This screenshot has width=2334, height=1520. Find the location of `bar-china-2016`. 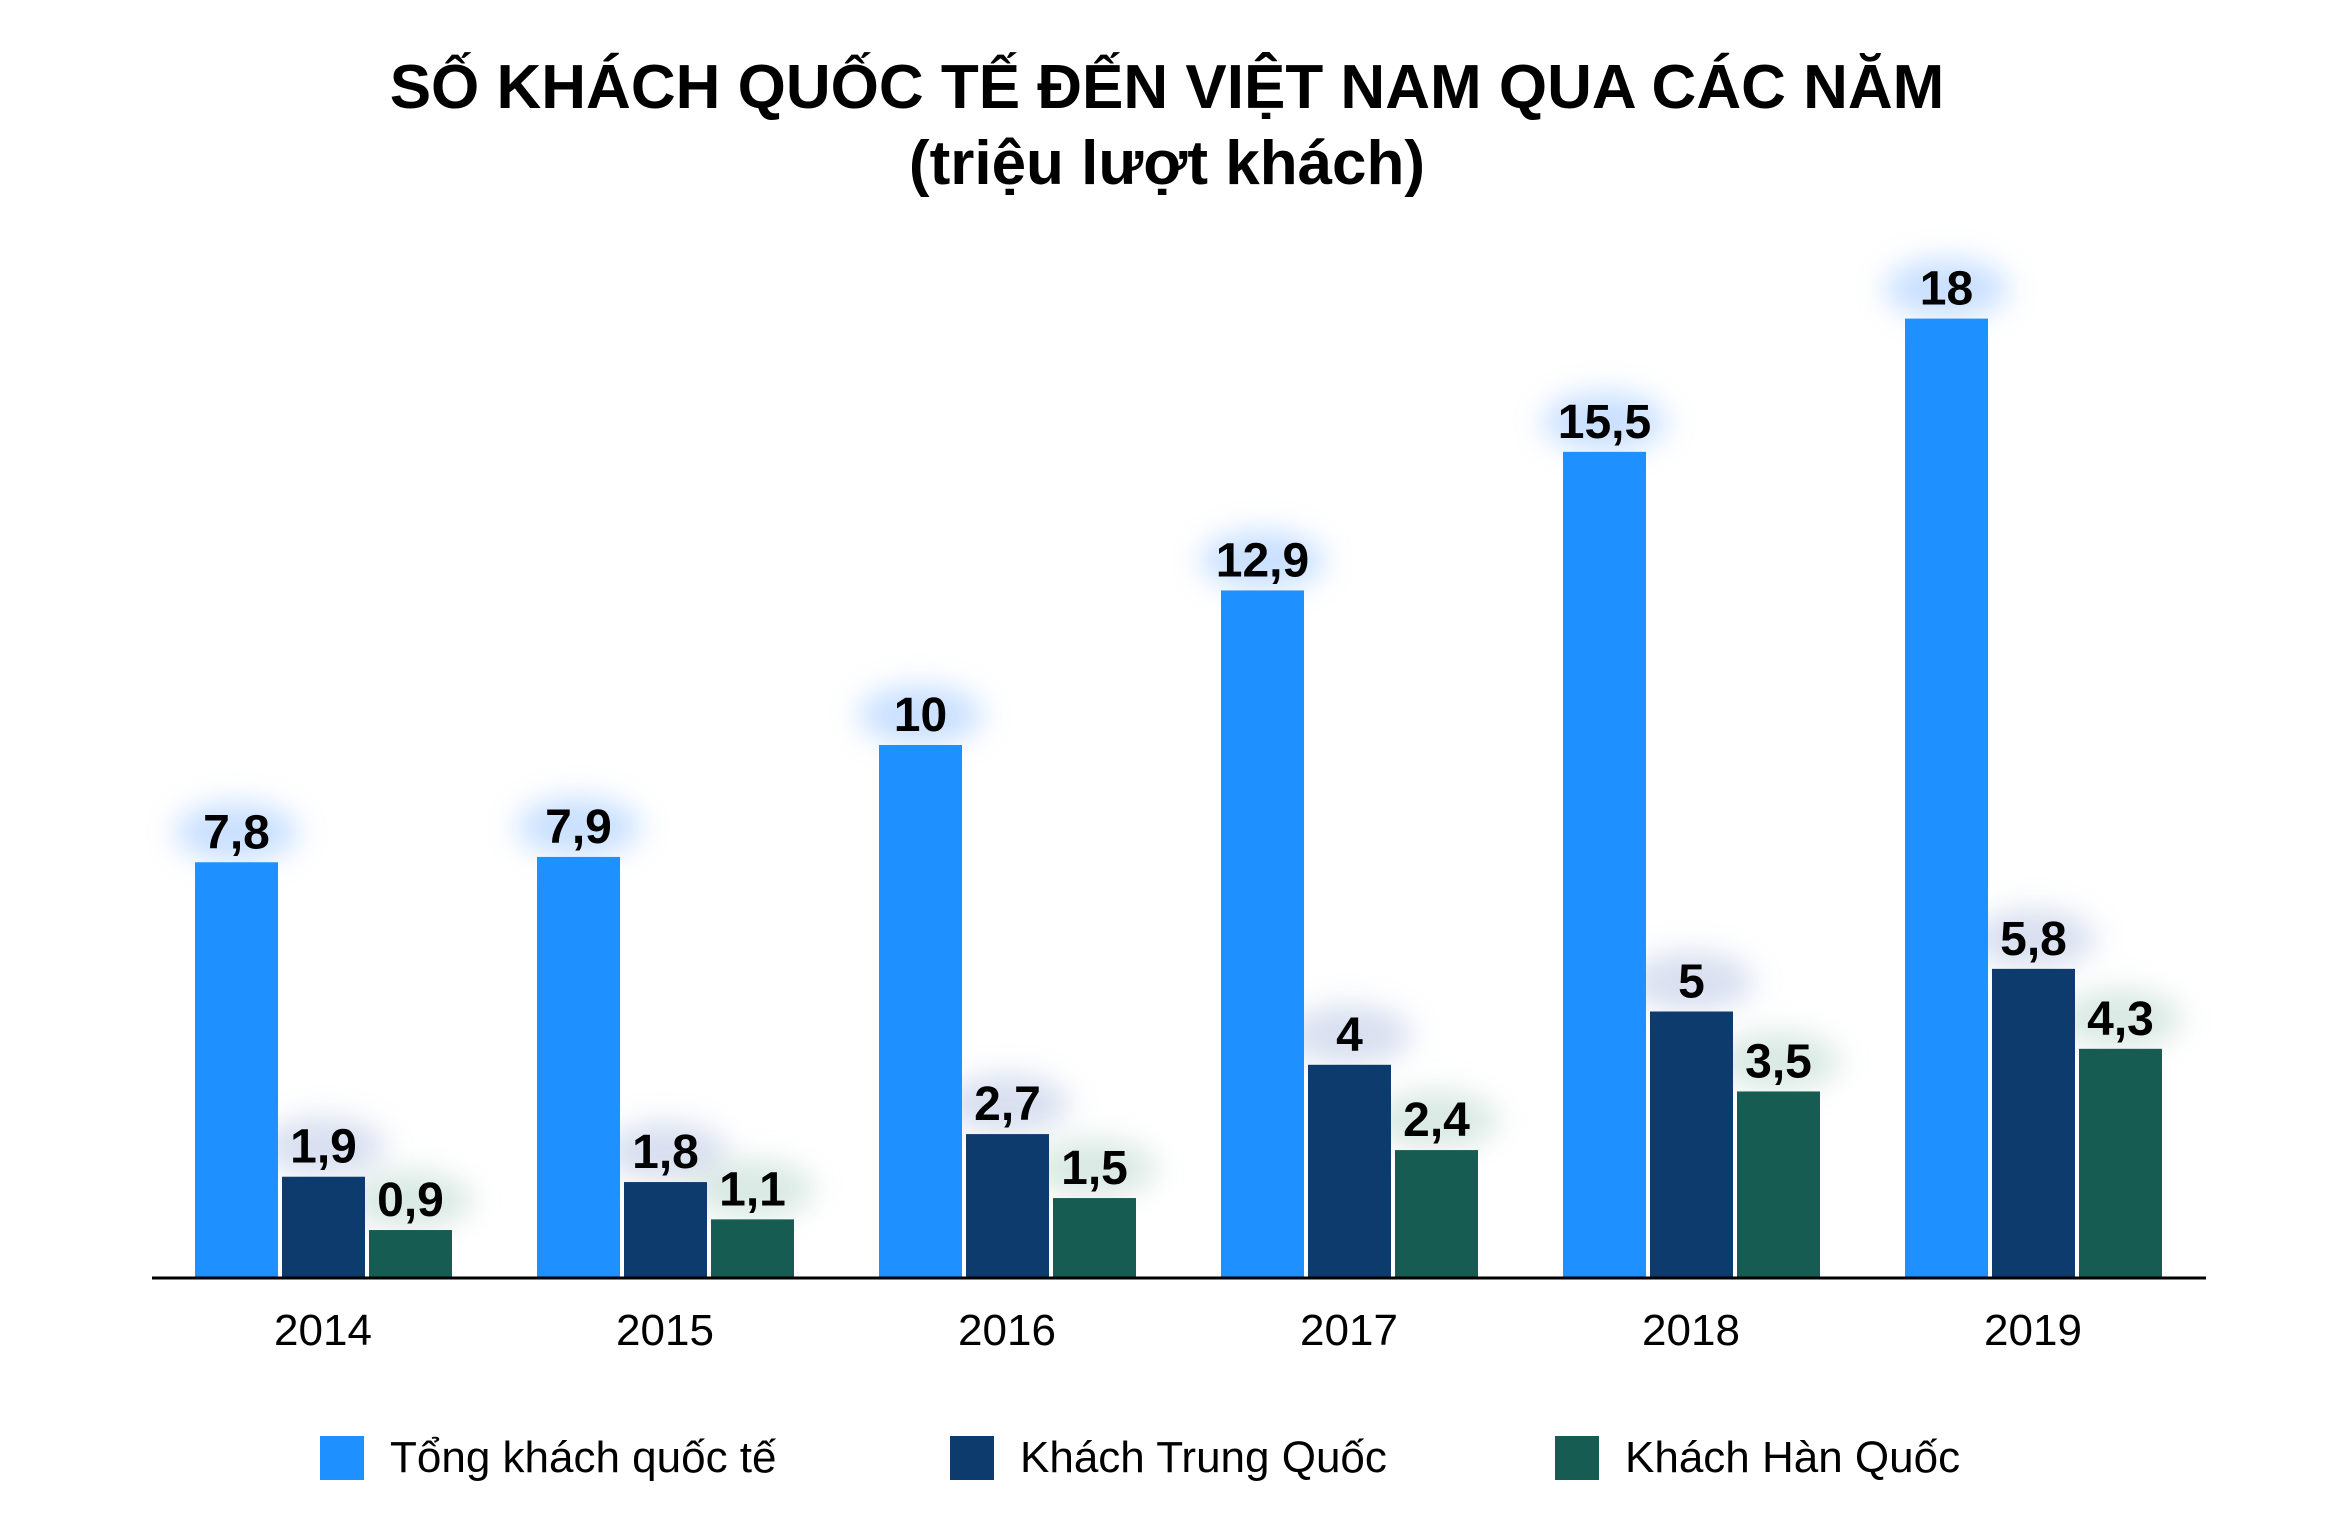

bar-china-2016 is located at coordinates (1007, 1206).